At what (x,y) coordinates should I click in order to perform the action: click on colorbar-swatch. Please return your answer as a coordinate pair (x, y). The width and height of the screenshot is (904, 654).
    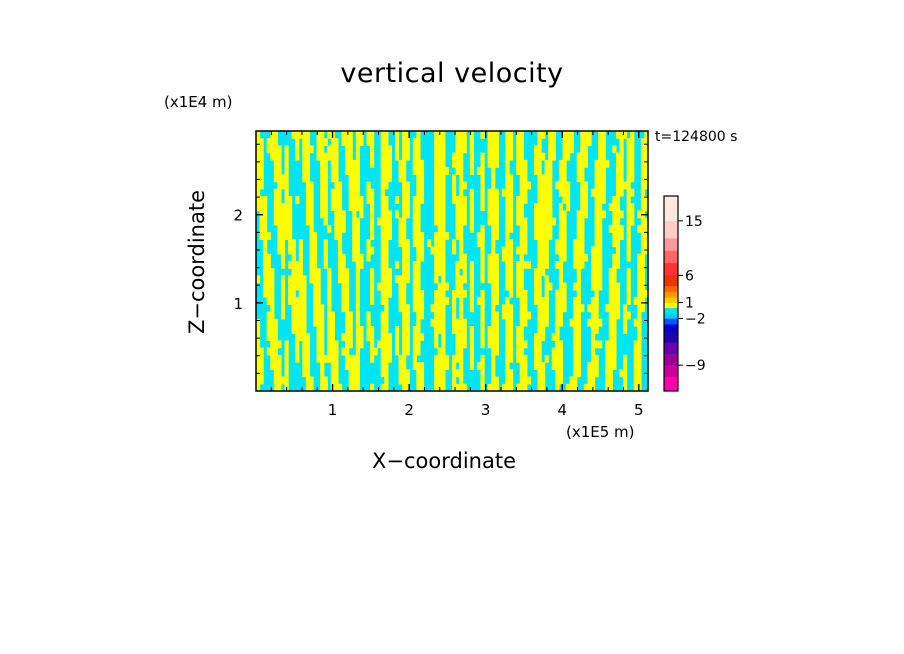
    Looking at the image, I should click on (671, 257).